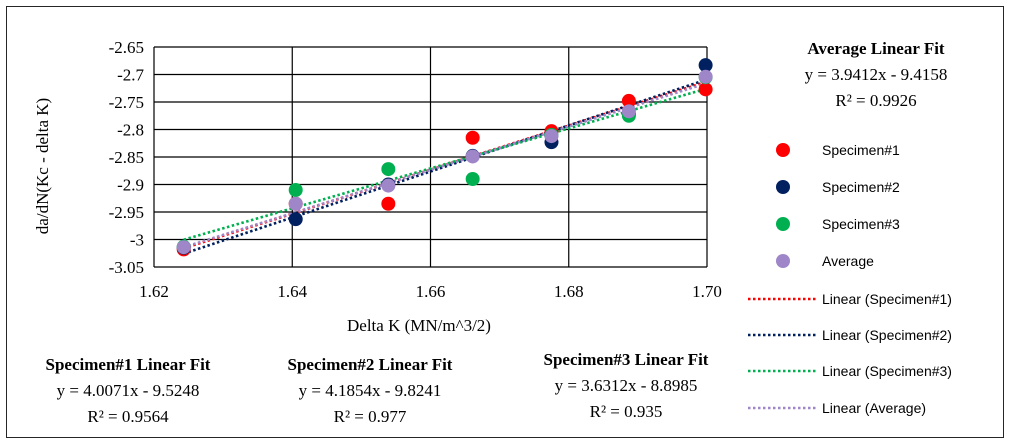  Describe the element at coordinates (370, 364) in the screenshot. I see `specimen2-fit-title: Specimen#2 Linear Fit` at that location.